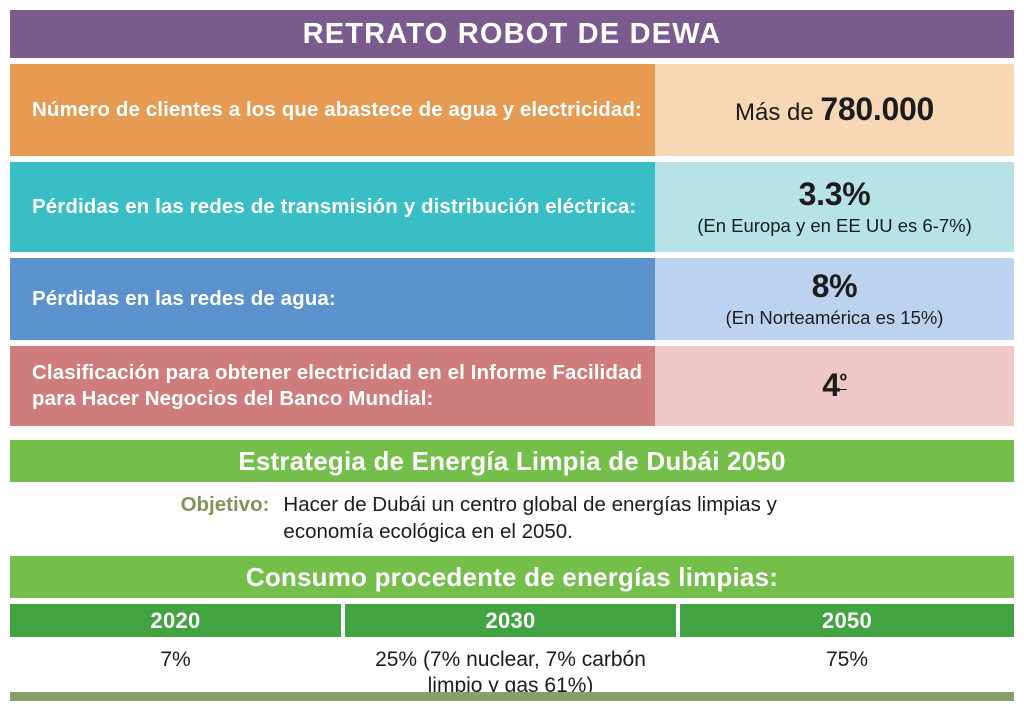 The width and height of the screenshot is (1024, 719). I want to click on objective-label: Objetivo:, so click(225, 504).